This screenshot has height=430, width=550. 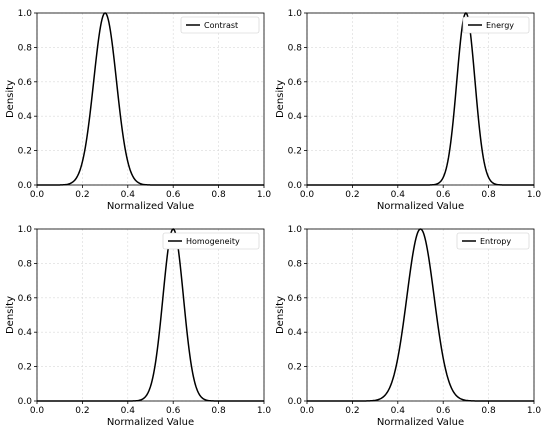 I want to click on legend-label: Energy, so click(x=500, y=25).